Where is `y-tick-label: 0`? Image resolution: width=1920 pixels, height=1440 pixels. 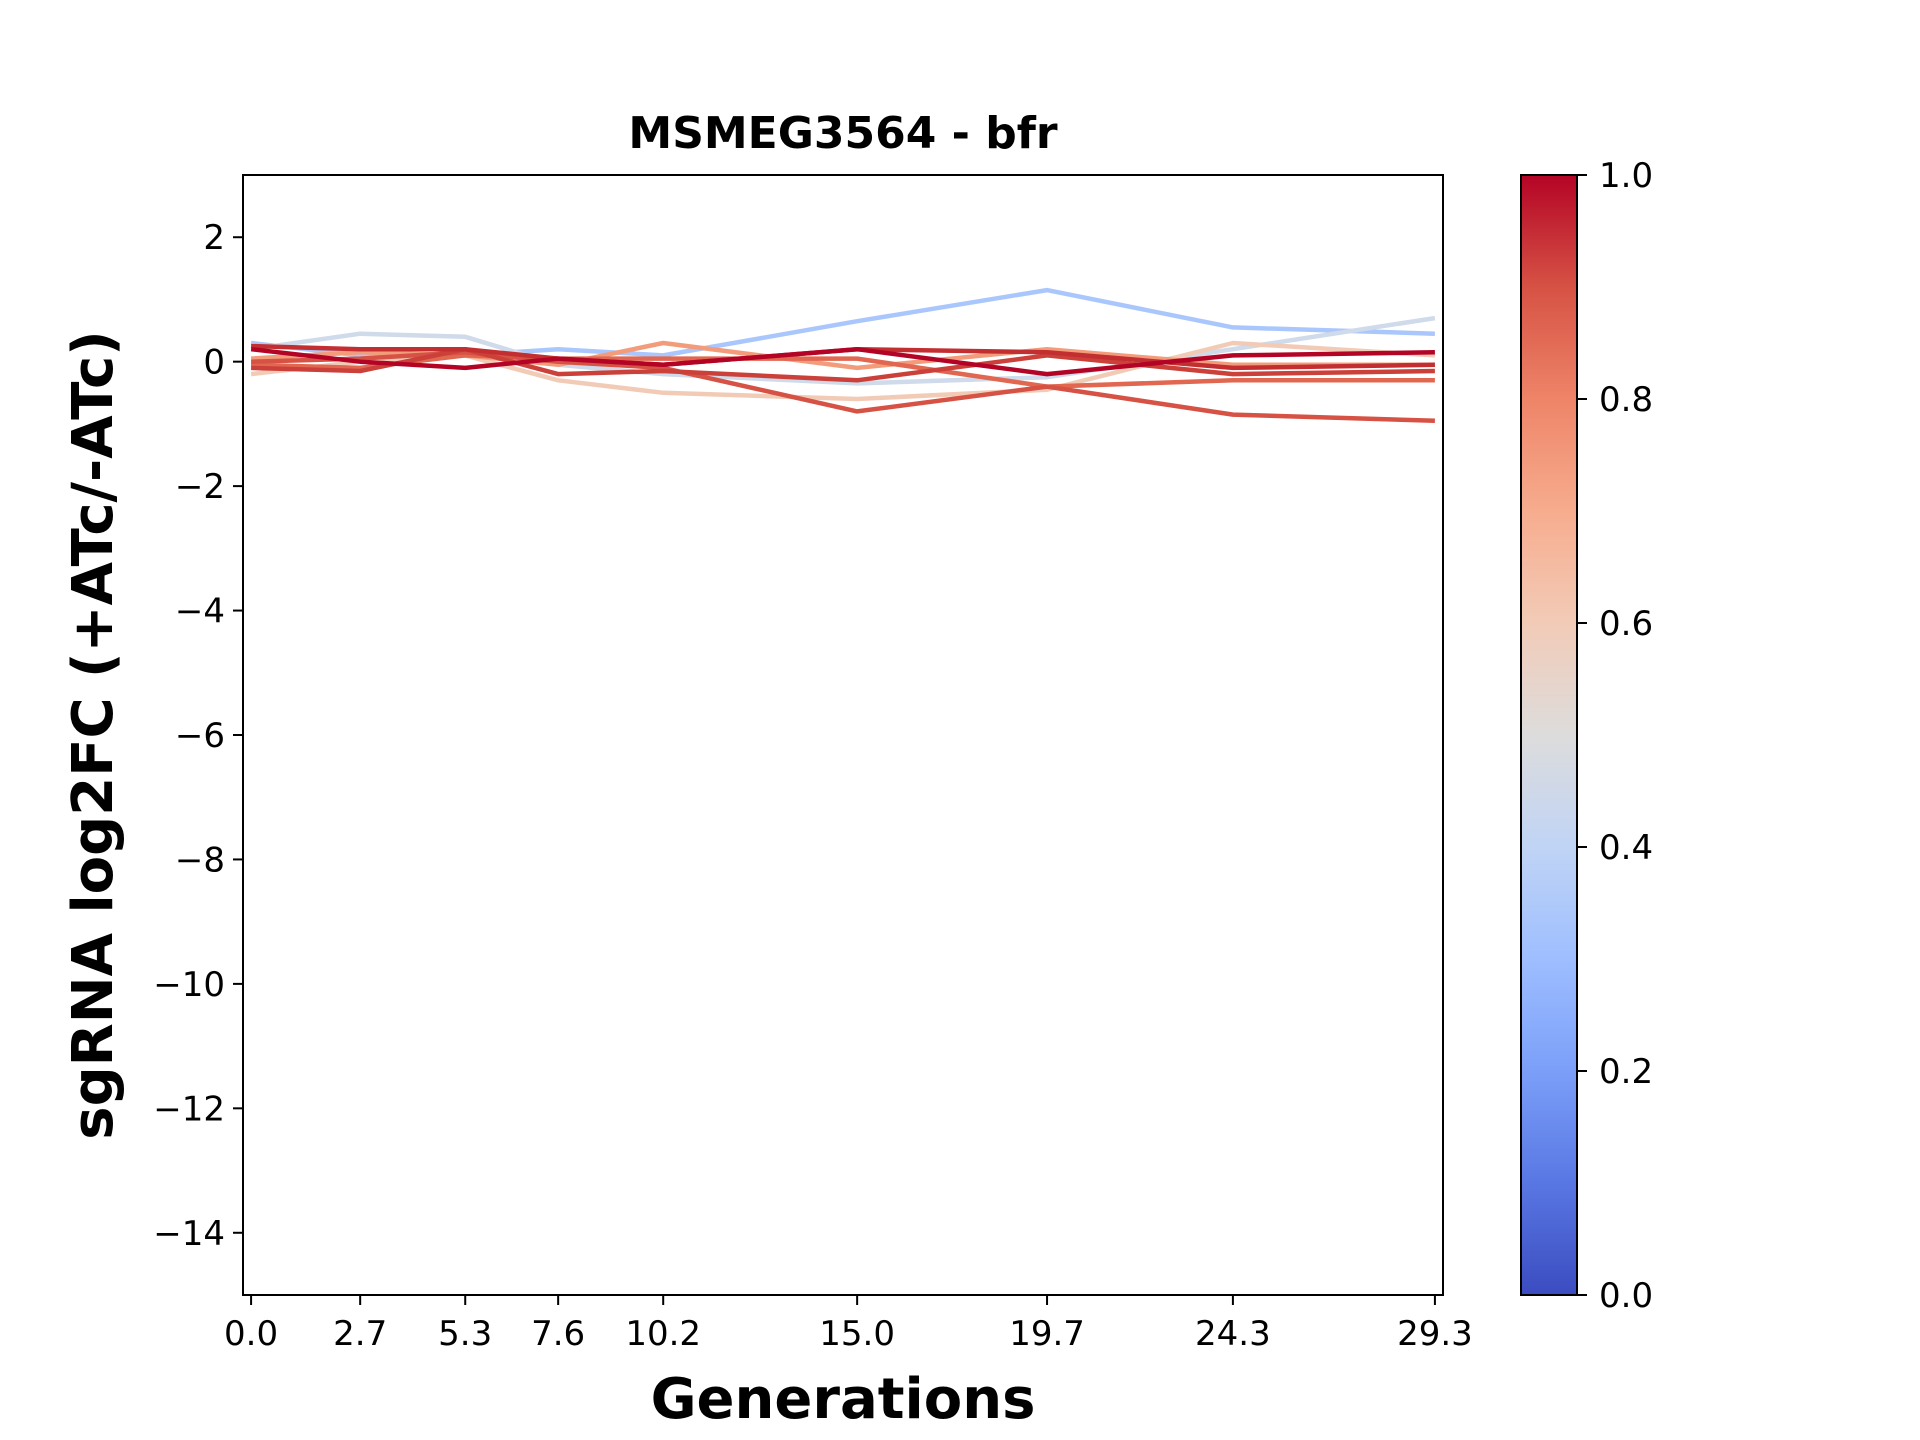
y-tick-label: 0 is located at coordinates (214, 363).